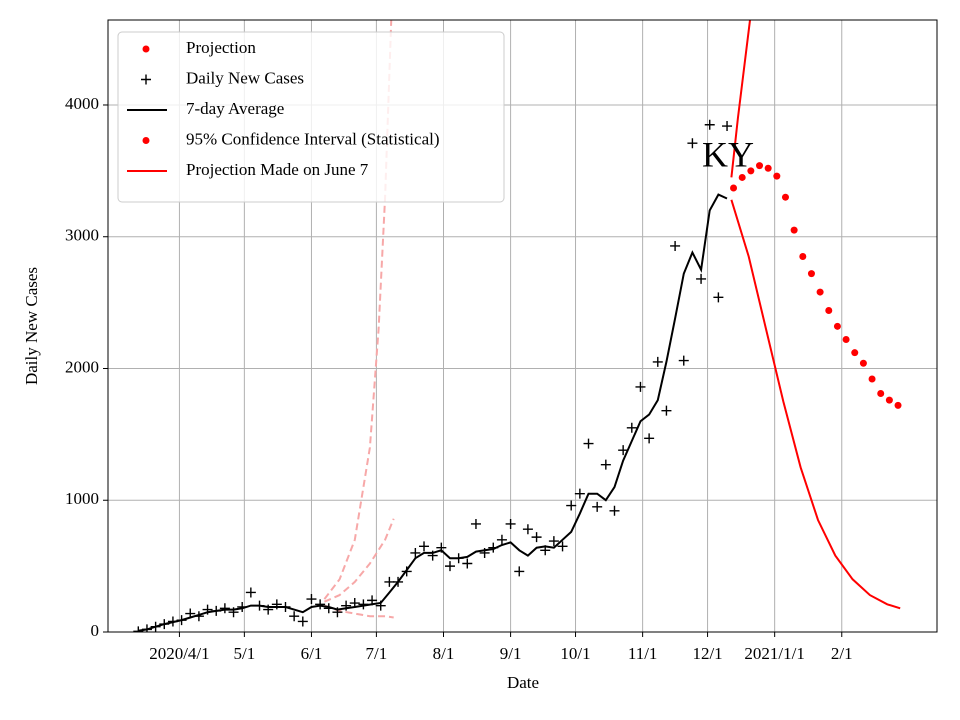  What do you see at coordinates (31, 326) in the screenshot?
I see `y-axis-label: Daily New Cases` at bounding box center [31, 326].